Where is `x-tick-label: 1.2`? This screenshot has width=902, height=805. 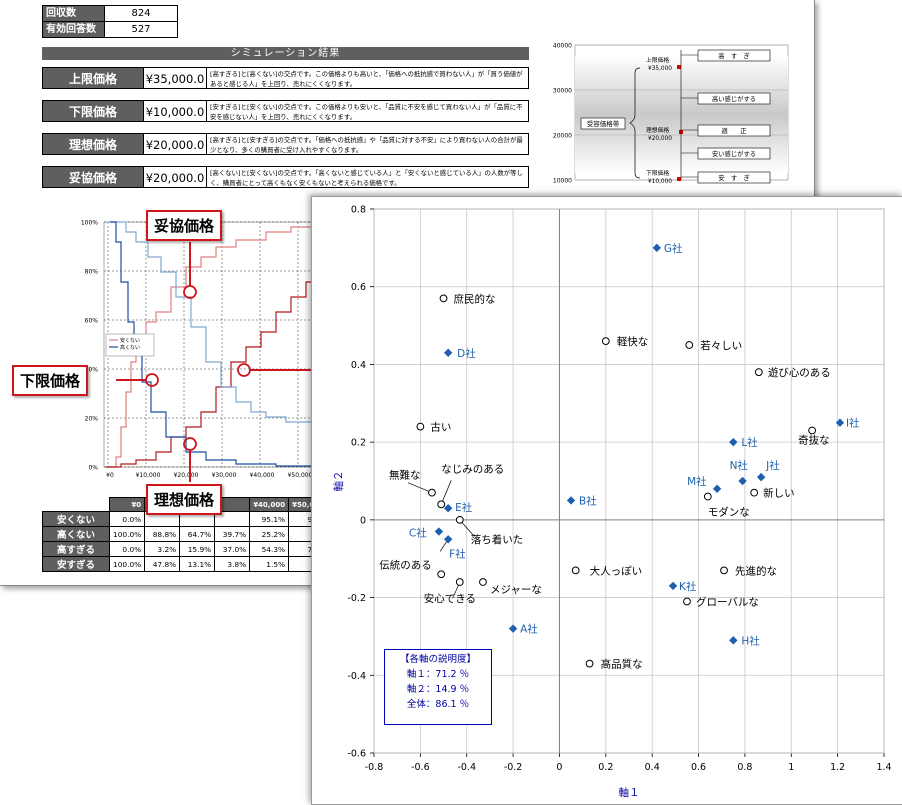
x-tick-label: 1.2 is located at coordinates (837, 767).